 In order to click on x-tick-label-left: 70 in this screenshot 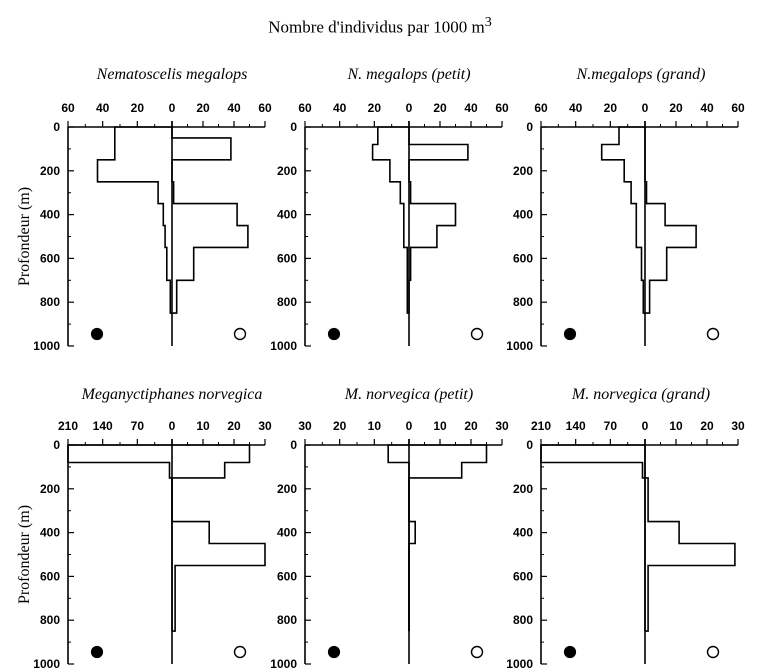, I will do `click(611, 426)`.